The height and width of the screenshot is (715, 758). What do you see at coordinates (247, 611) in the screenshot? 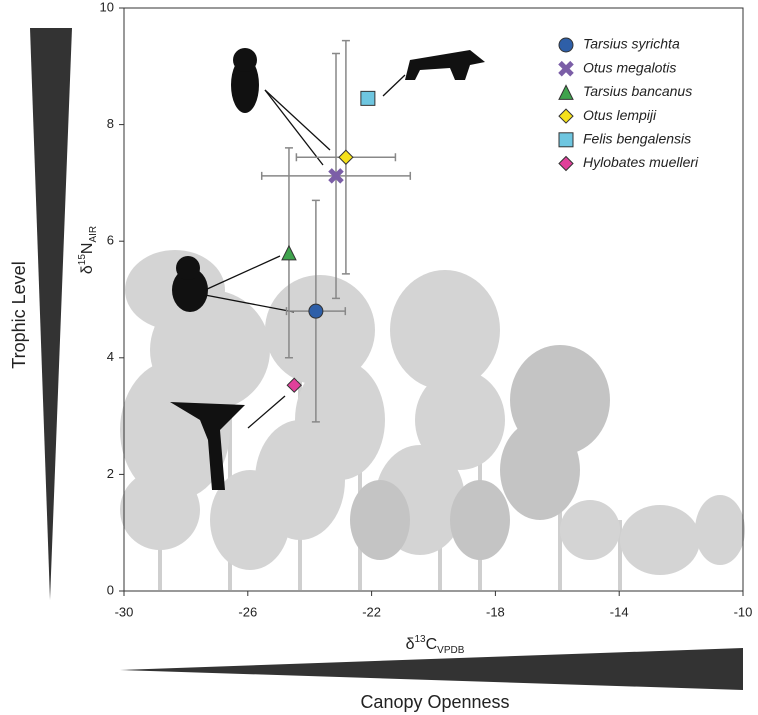
I see `x-tick-label: -26` at bounding box center [247, 611].